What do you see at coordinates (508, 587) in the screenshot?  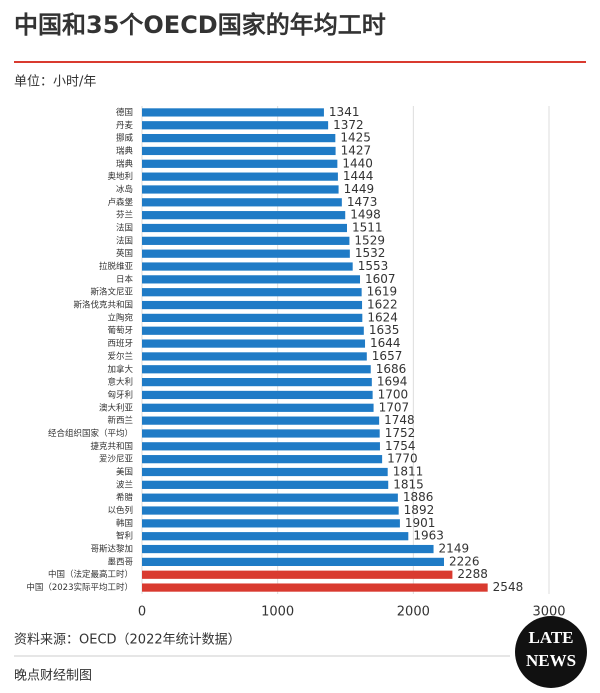 I see `value-label: 2548` at bounding box center [508, 587].